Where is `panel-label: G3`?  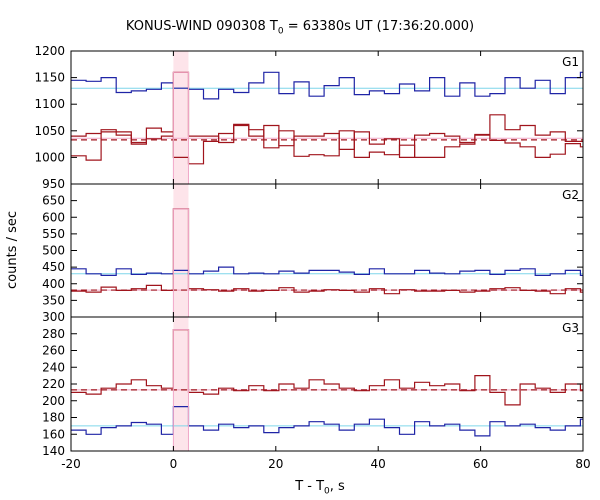 panel-label: G3 is located at coordinates (570, 328).